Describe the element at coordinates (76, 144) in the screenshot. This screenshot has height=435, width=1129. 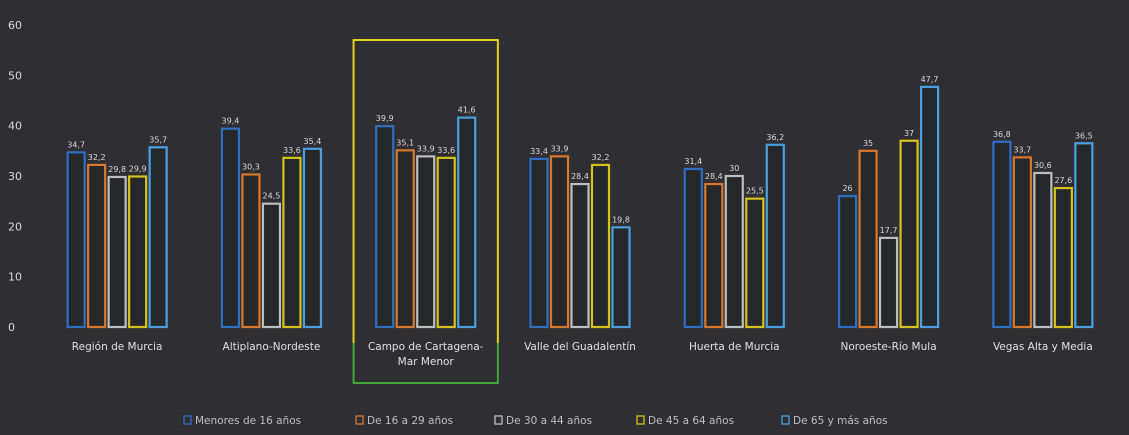
I see `data-label: 34,7` at that location.